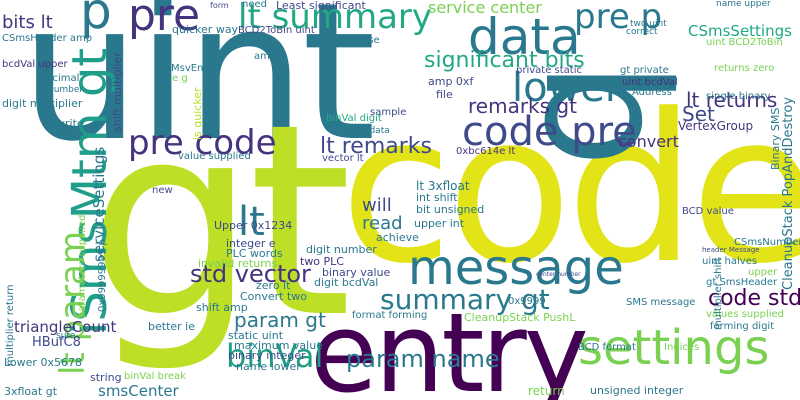  What do you see at coordinates (558, 274) in the screenshot?
I see `word-center-number: center number` at bounding box center [558, 274].